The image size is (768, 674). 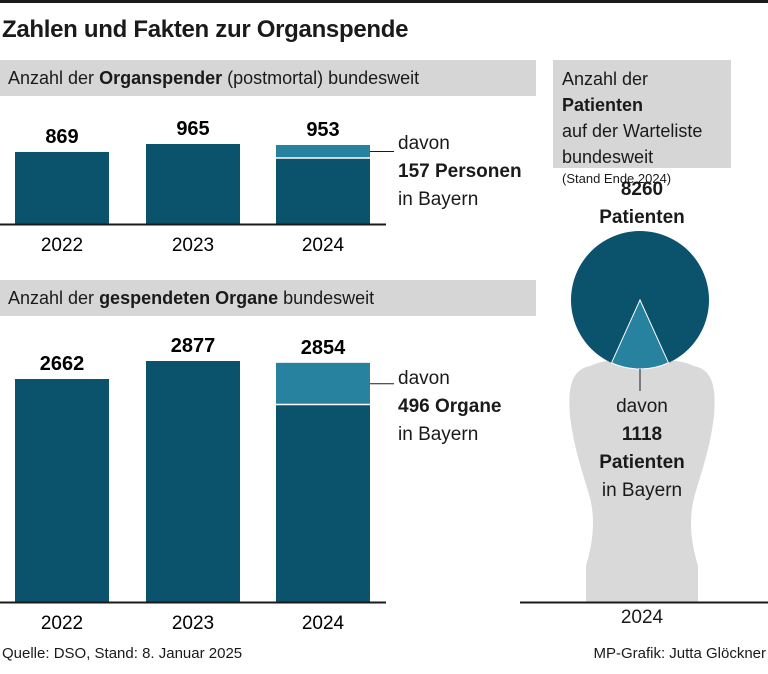 What do you see at coordinates (642, 189) in the screenshot?
I see `patients-total-value: 8260` at bounding box center [642, 189].